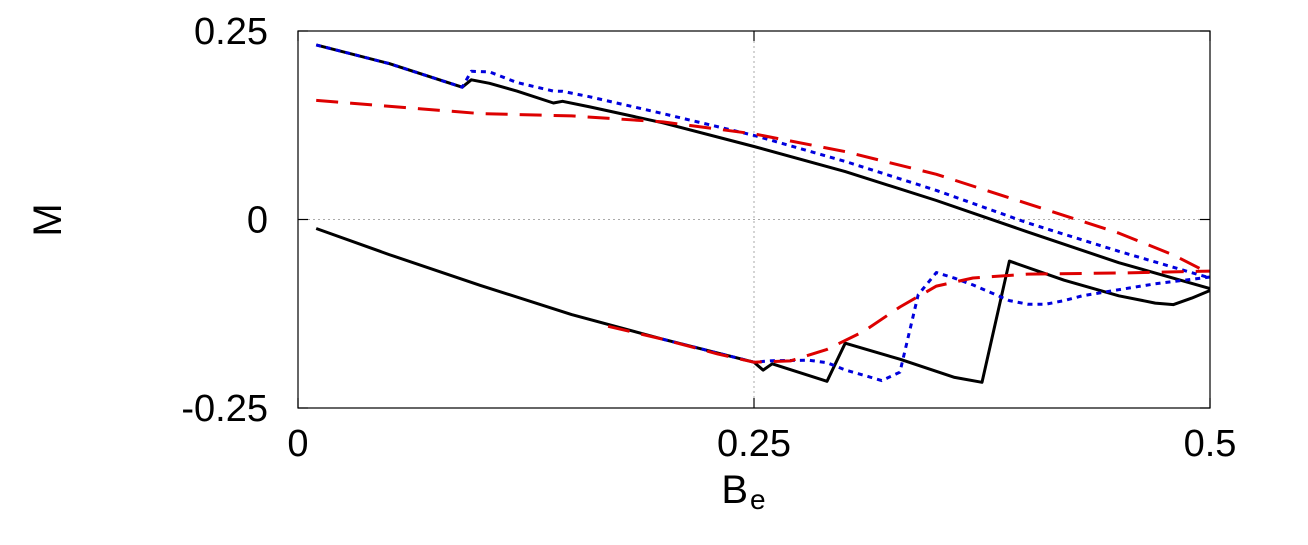  Describe the element at coordinates (224, 409) in the screenshot. I see `y-tick-label: -0.25` at that location.